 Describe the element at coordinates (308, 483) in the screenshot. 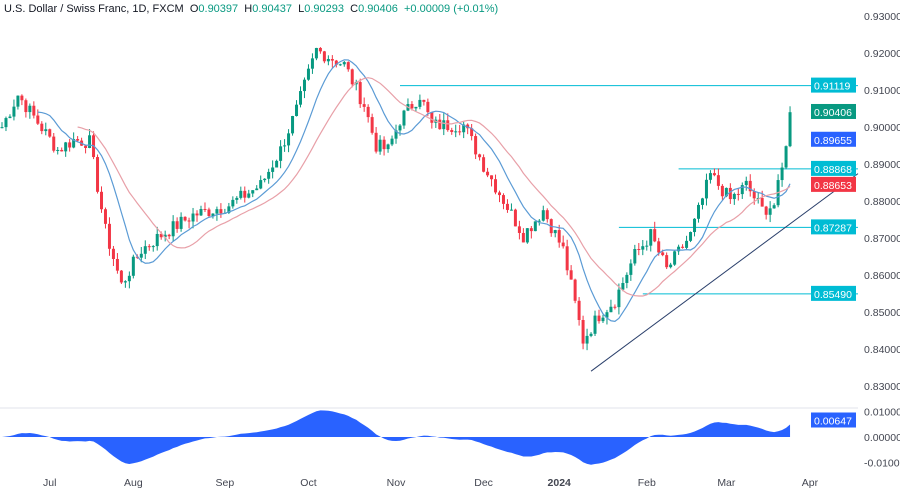

I see `time-tick: Oct` at that location.